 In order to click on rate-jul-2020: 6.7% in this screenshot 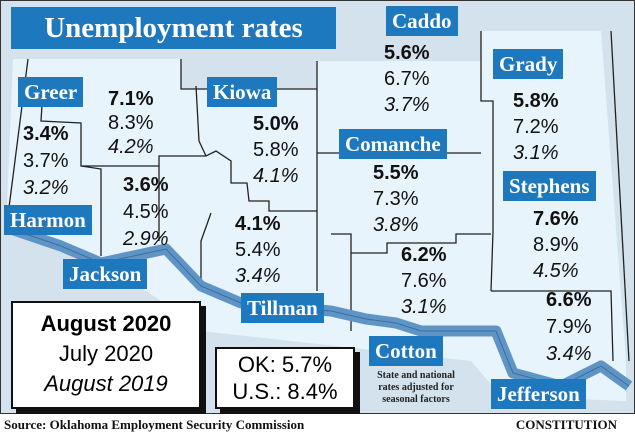, I will do `click(407, 79)`.